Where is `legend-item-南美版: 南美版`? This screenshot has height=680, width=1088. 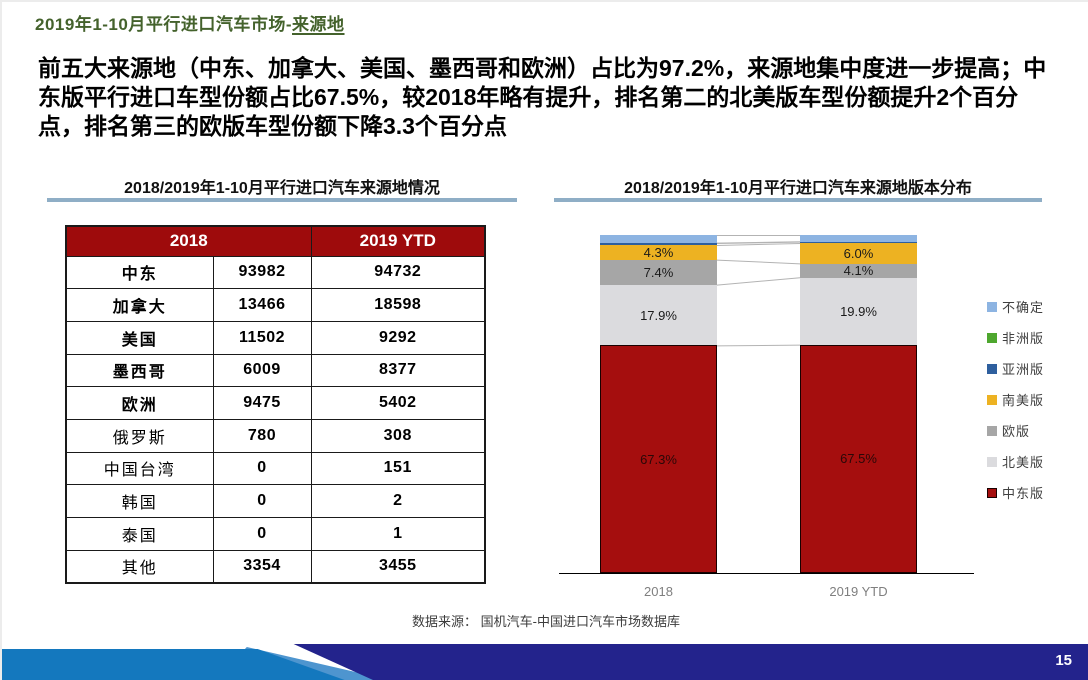 legend-item-南美版: 南美版 is located at coordinates (1015, 399).